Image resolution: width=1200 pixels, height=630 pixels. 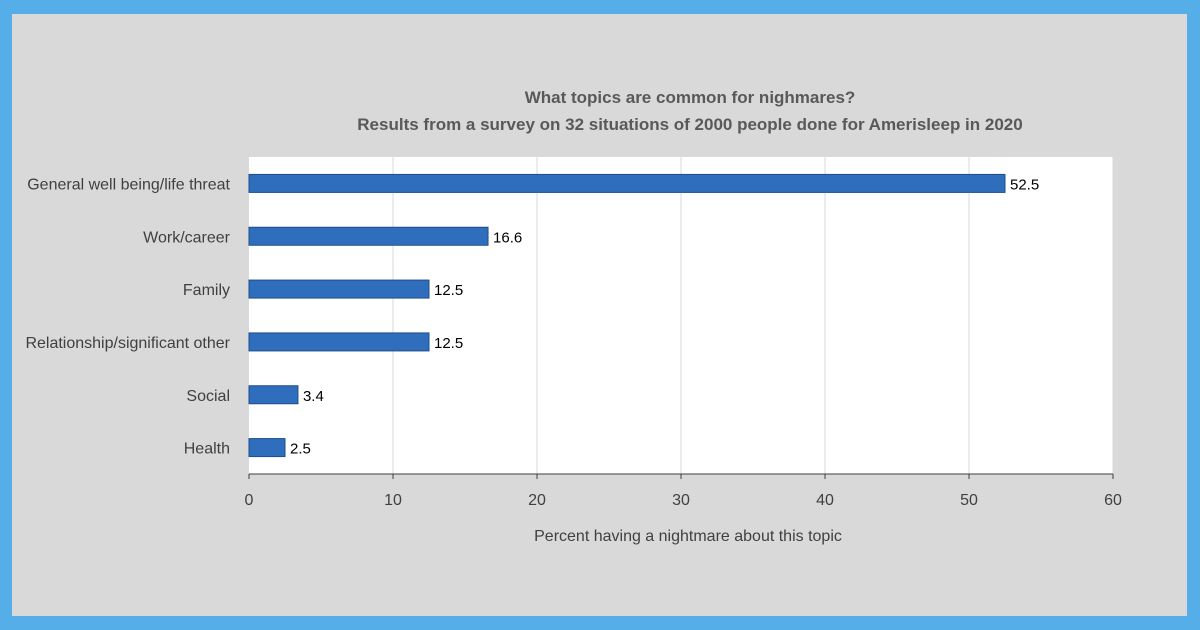 What do you see at coordinates (825, 500) in the screenshot?
I see `x-tick-label: 40` at bounding box center [825, 500].